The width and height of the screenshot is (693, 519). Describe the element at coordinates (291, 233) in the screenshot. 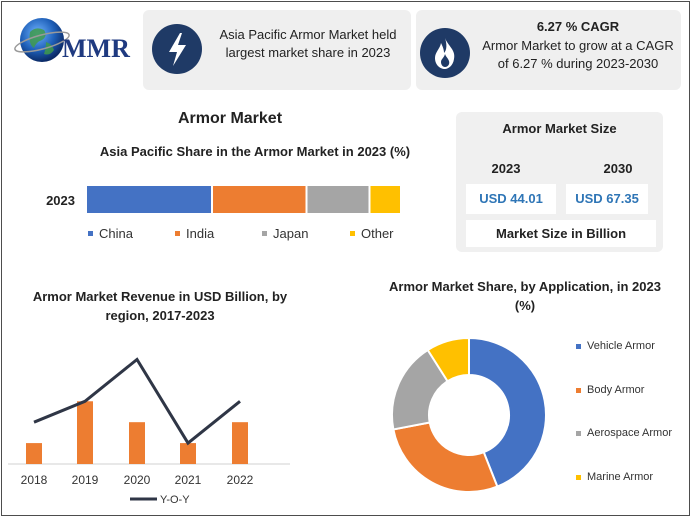

I see `legend-label: Japan` at that location.